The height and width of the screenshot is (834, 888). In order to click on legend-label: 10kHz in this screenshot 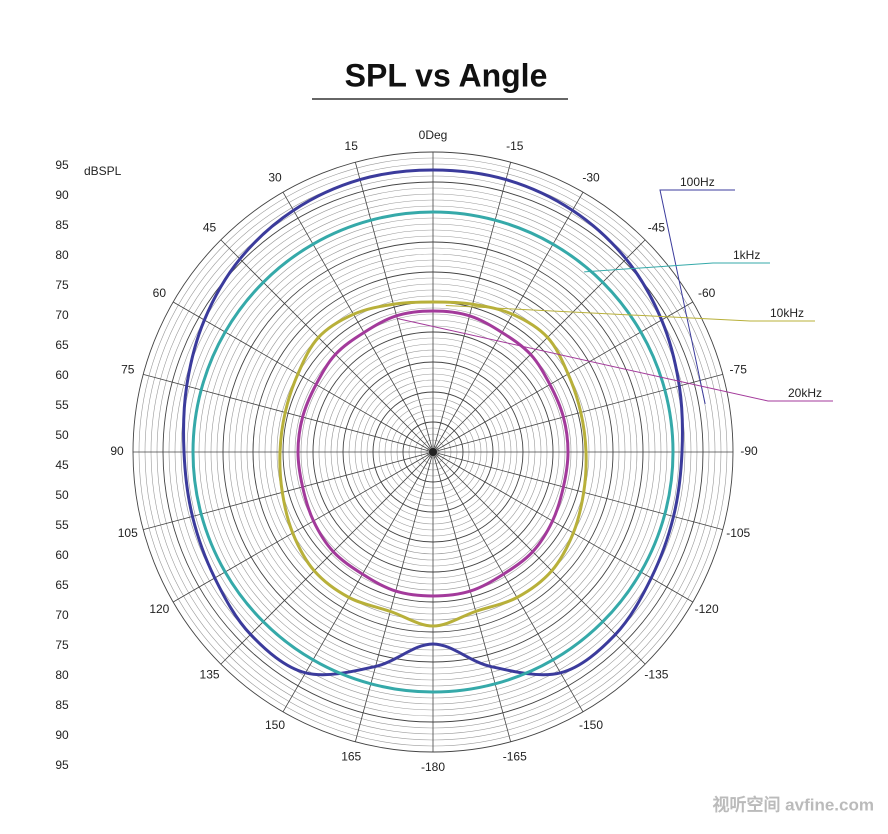, I will do `click(787, 313)`.